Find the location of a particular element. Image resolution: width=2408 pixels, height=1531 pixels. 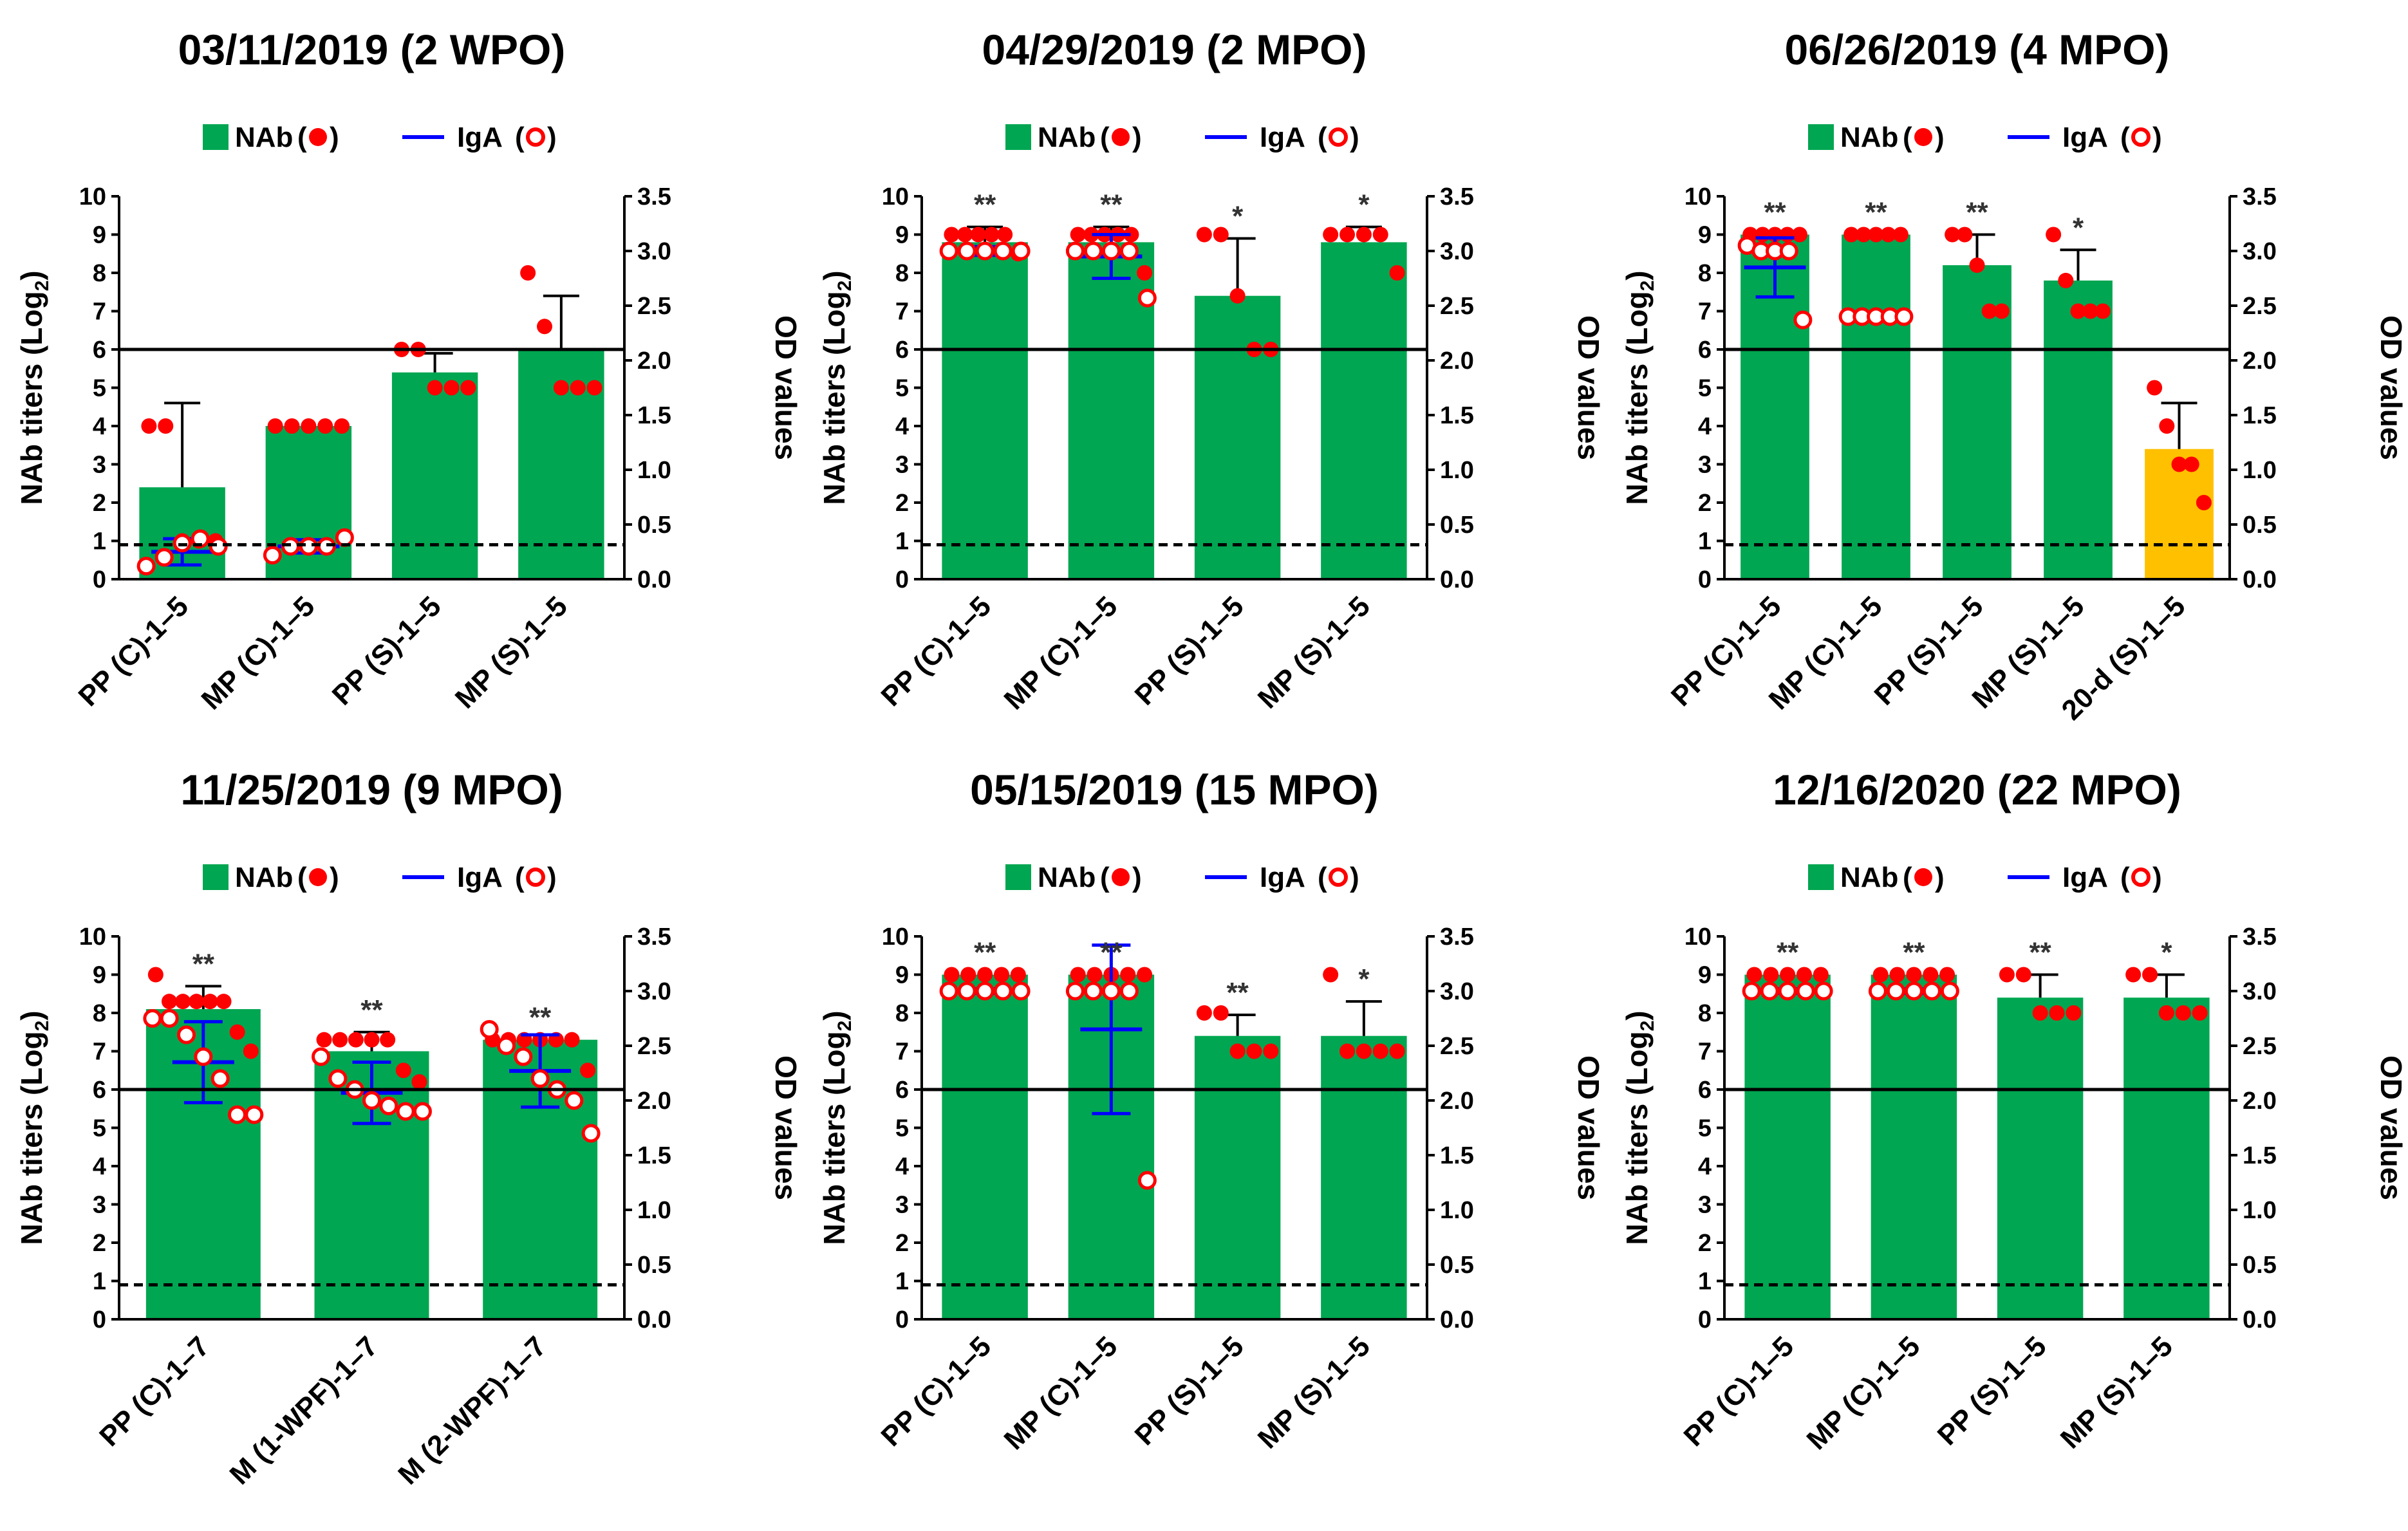

y2-tick-label: 3.5 is located at coordinates (1457, 937).